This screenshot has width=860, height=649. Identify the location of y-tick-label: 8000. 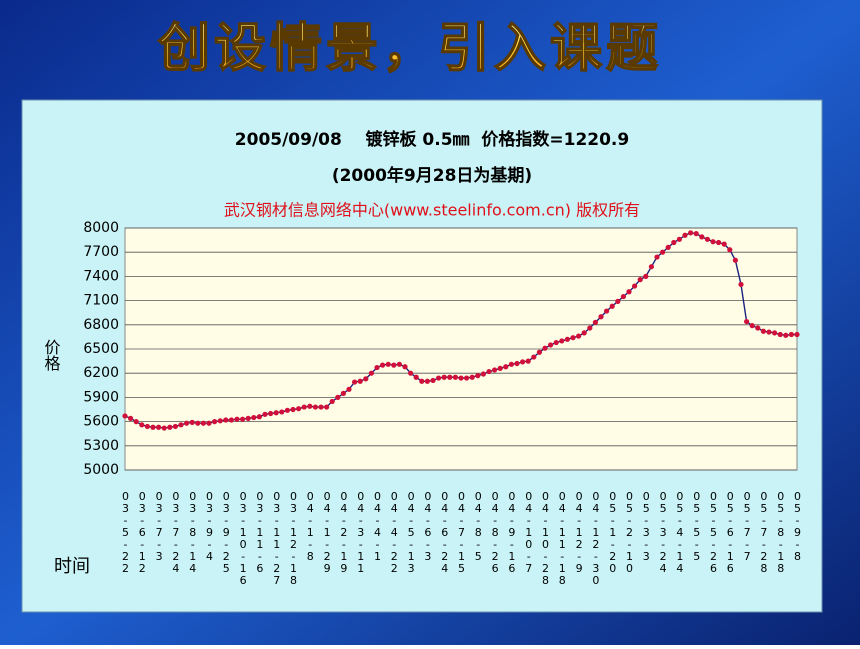
(101, 228).